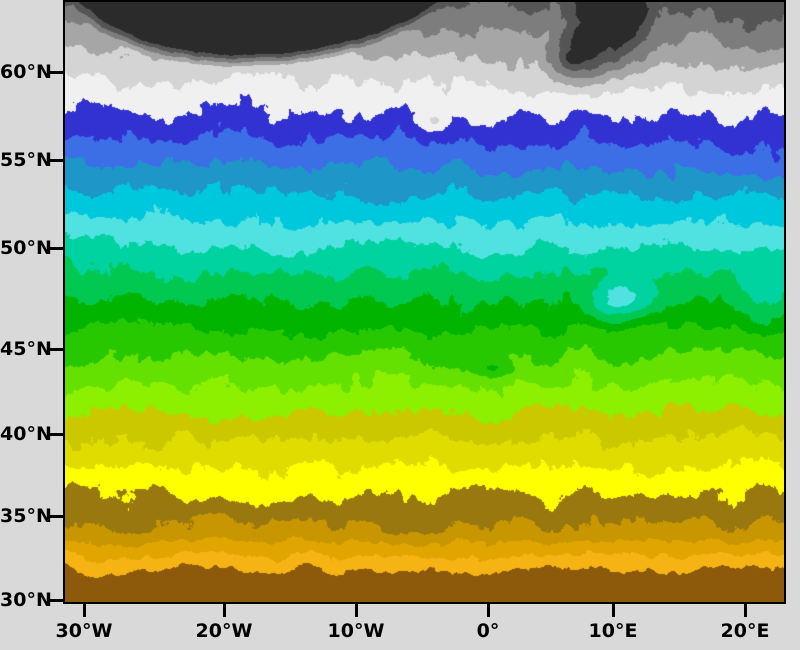 The image size is (800, 650). I want to click on x-tick-label-1: 20°W, so click(224, 631).